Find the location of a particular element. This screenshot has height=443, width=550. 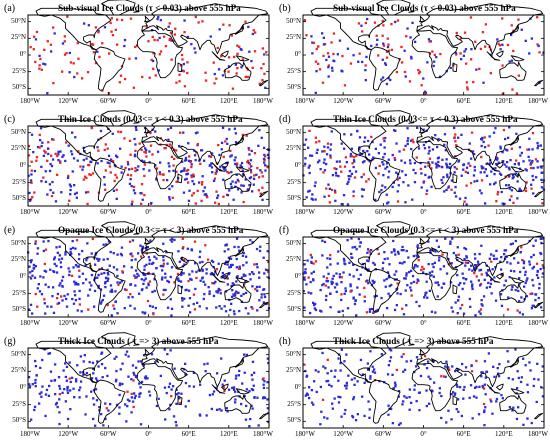

lon-tick-label: 180°W is located at coordinates (305, 323).